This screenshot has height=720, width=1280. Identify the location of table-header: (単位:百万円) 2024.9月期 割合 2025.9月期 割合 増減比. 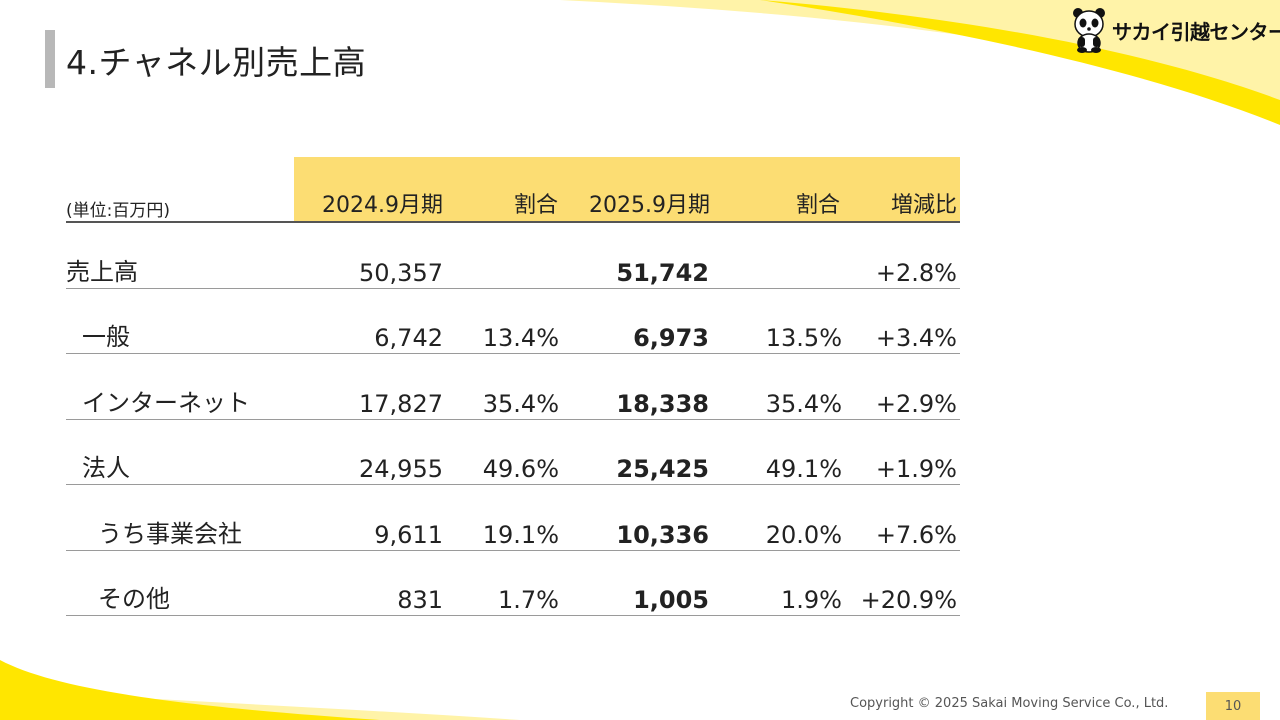
(513, 190).